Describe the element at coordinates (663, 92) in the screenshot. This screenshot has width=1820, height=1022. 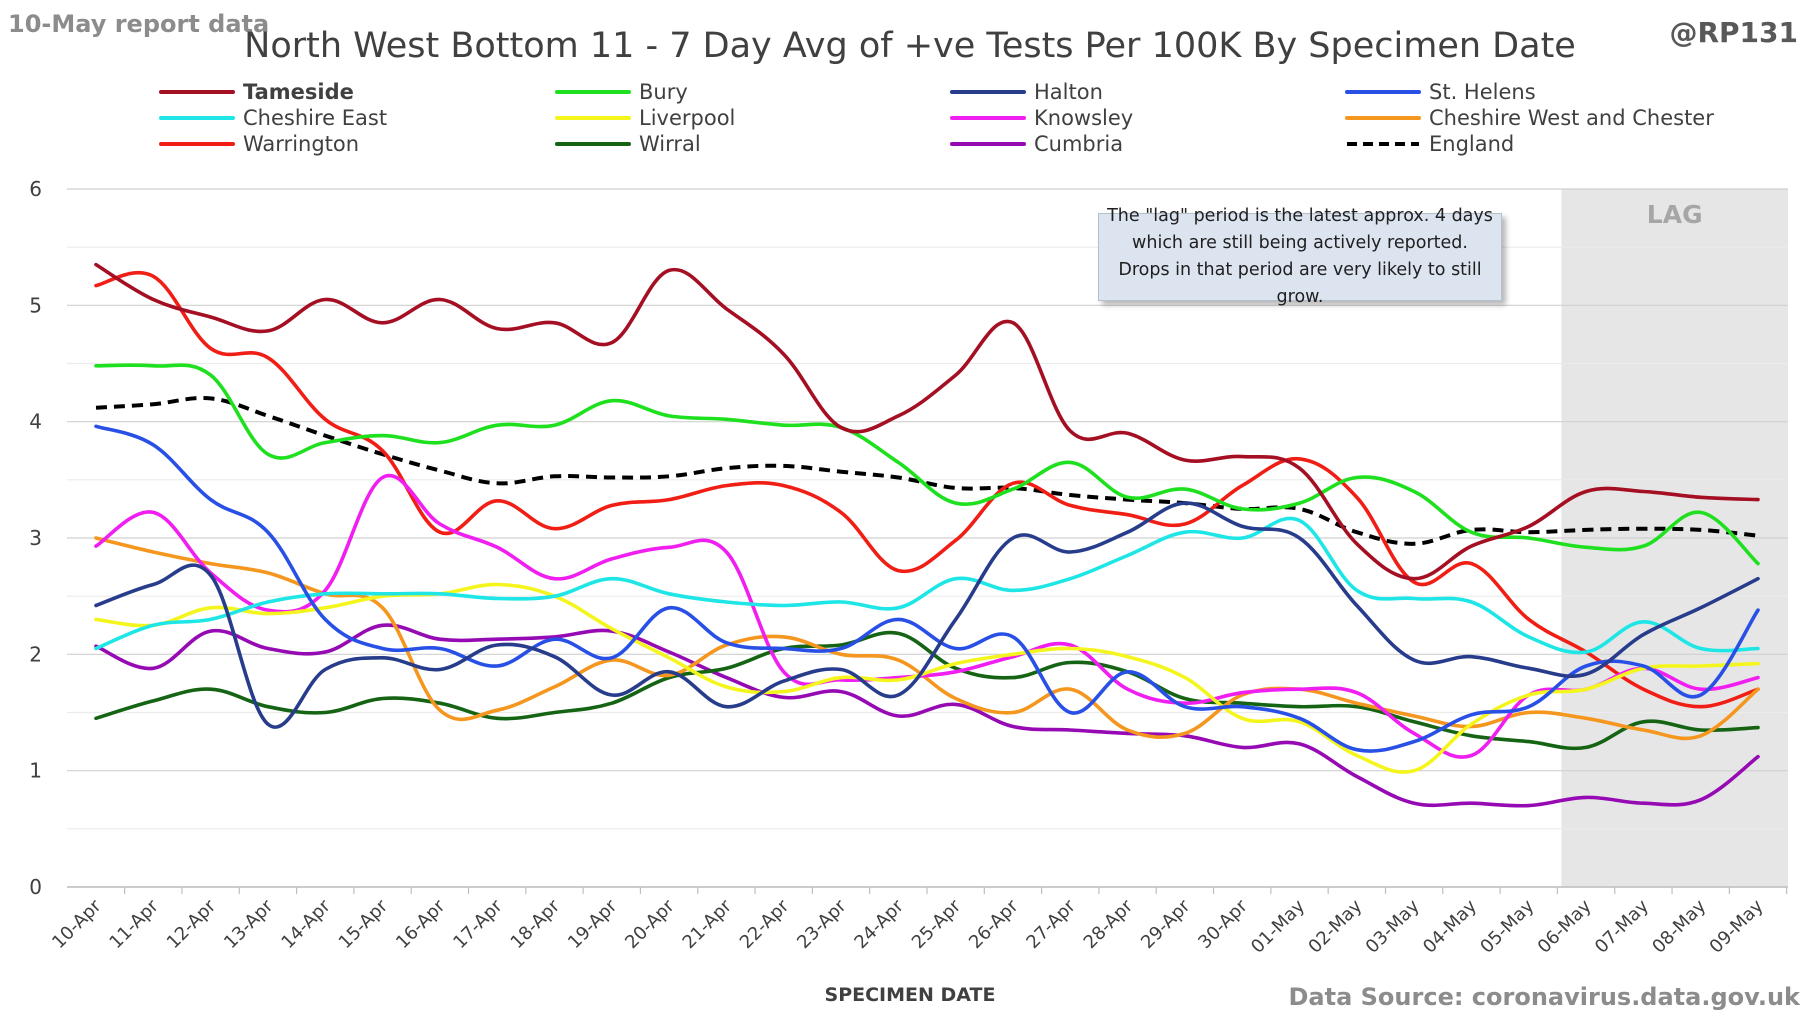
I see `legend-label: Bury` at that location.